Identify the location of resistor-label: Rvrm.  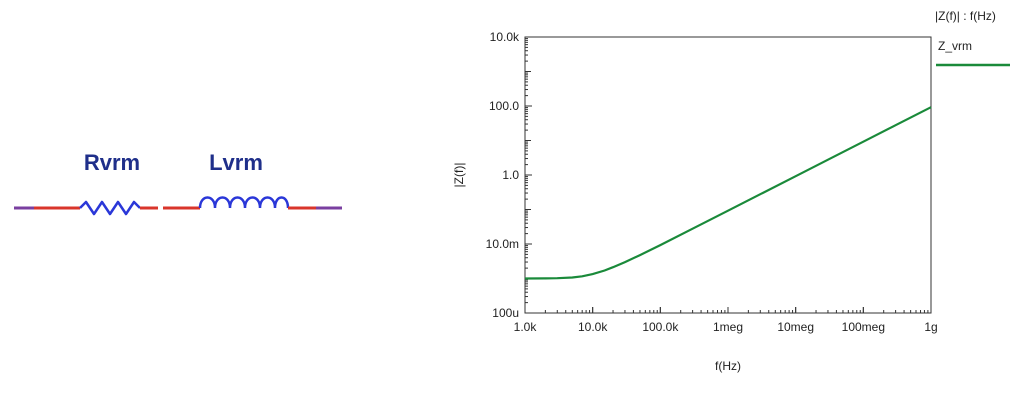
(112, 162).